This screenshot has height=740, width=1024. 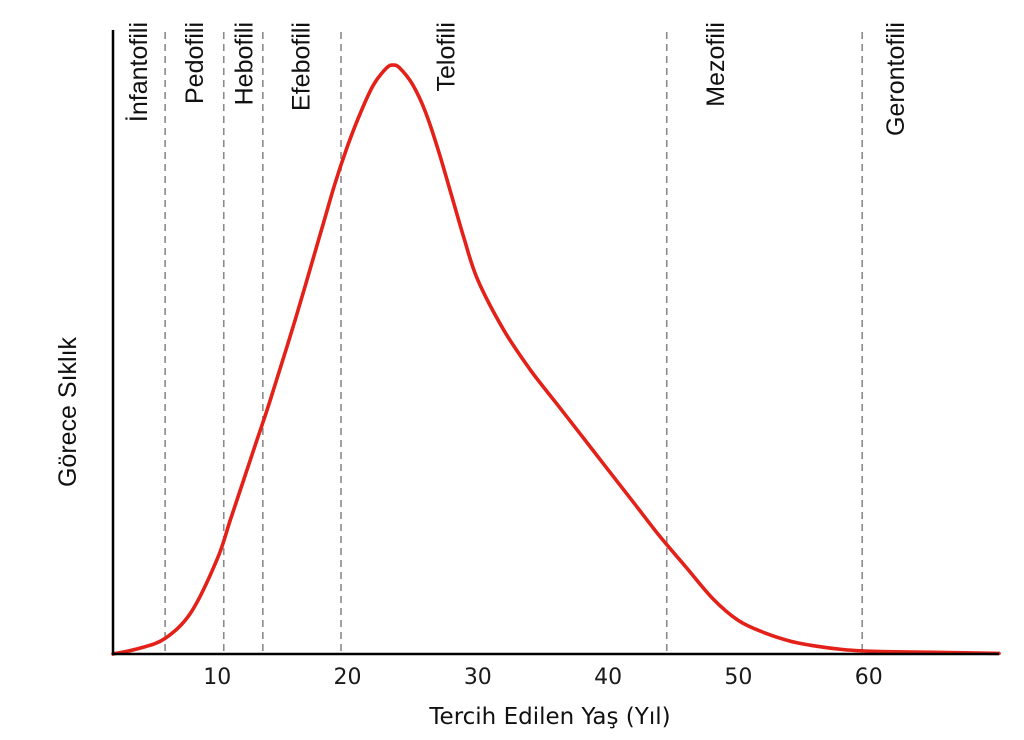 I want to click on x-tick-label: 10, so click(x=217, y=677).